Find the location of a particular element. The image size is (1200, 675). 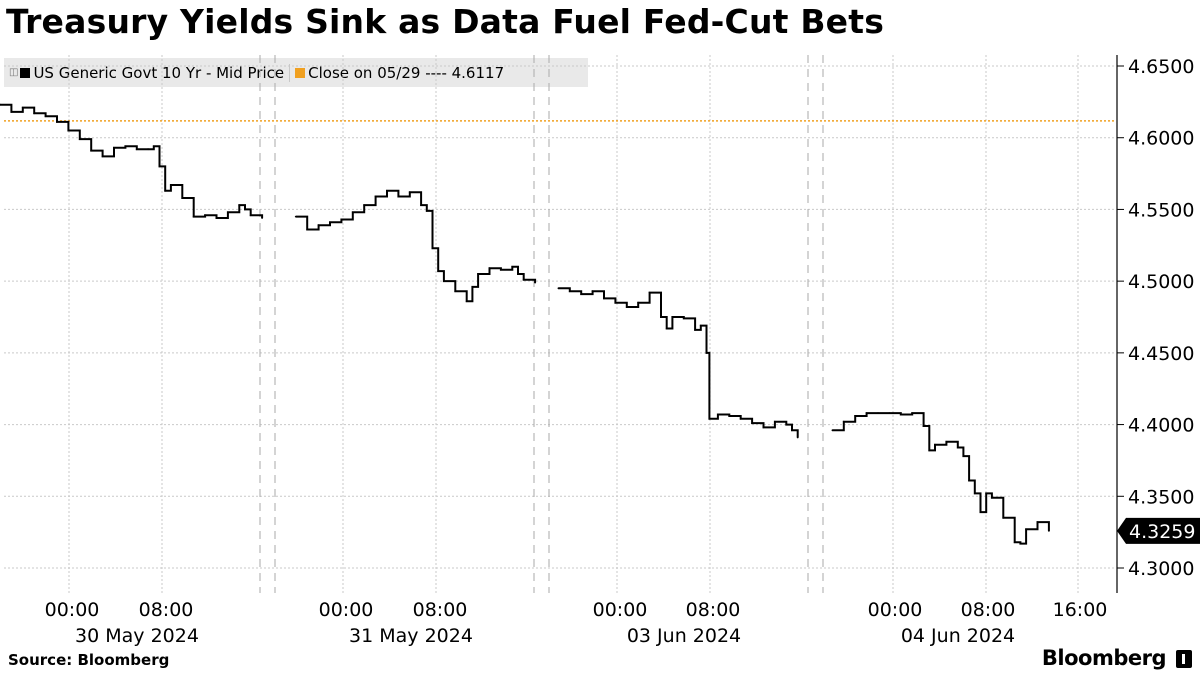

x-day-label: 30 May 2024 is located at coordinates (137, 636).